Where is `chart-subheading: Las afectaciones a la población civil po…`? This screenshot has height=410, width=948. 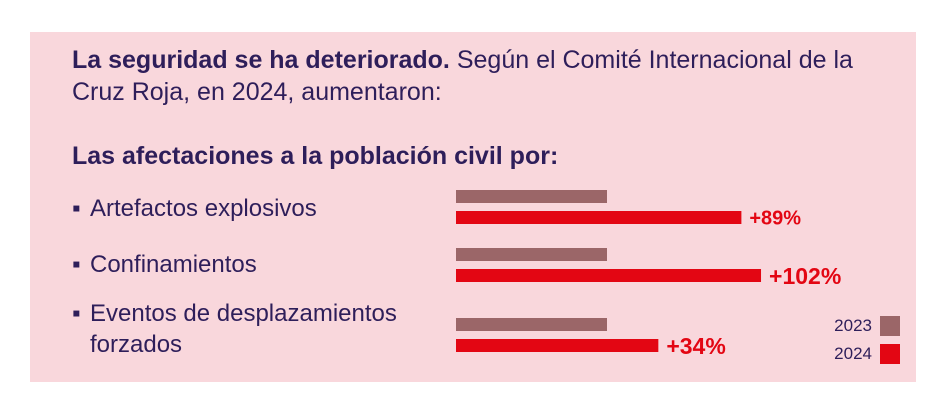 chart-subheading: Las afectaciones a la población civil po… is located at coordinates (315, 156).